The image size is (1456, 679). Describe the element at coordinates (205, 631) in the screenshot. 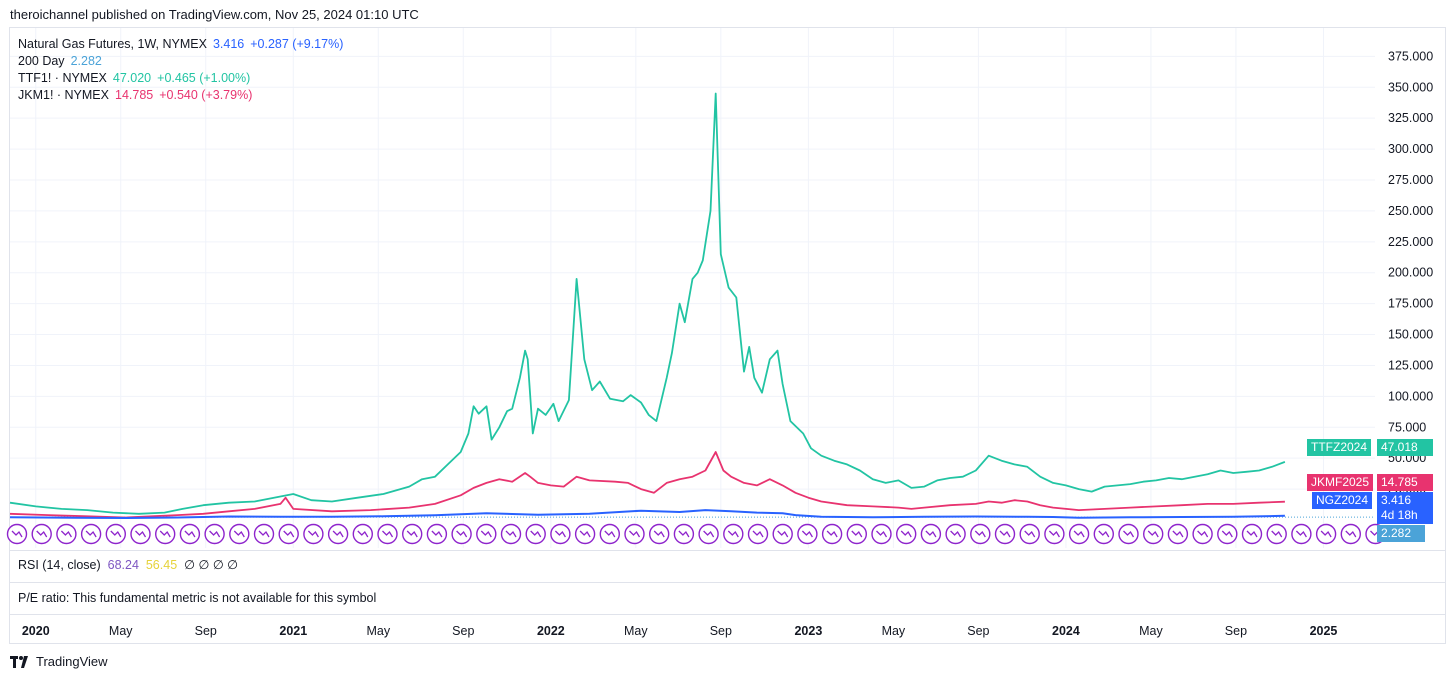

I see `time-axis-label: Sep` at that location.